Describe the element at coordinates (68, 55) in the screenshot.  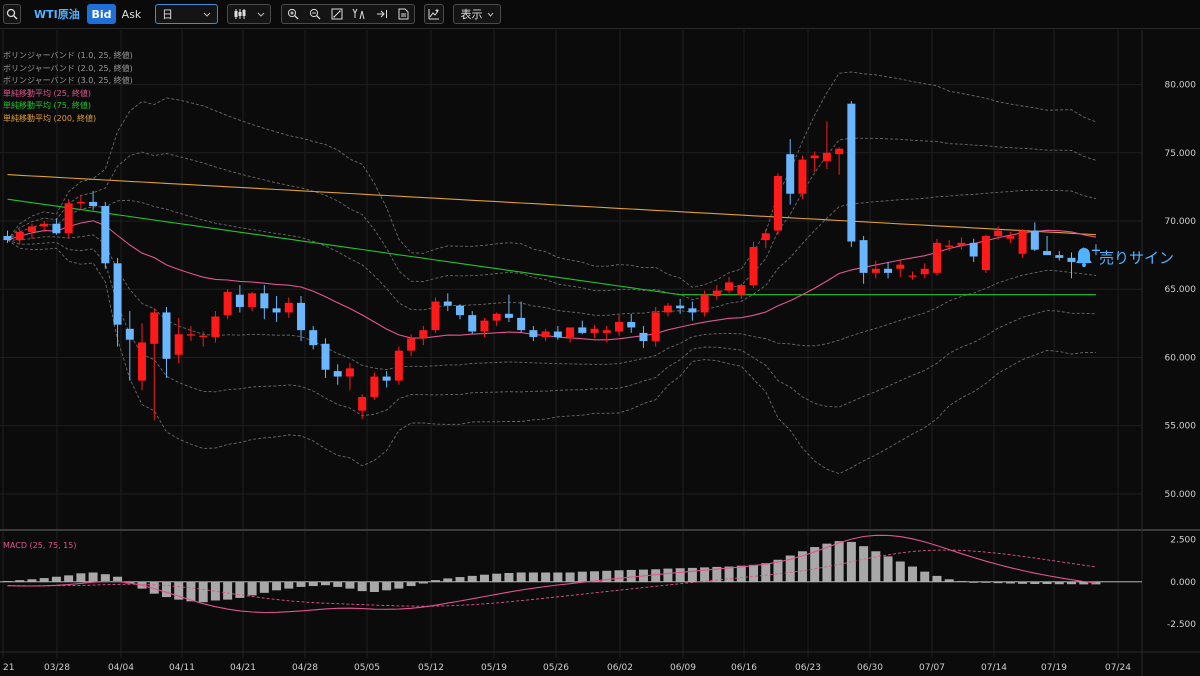
I see `legend-item: ボリンジャーバンド (1.0, 25, 終値)` at that location.